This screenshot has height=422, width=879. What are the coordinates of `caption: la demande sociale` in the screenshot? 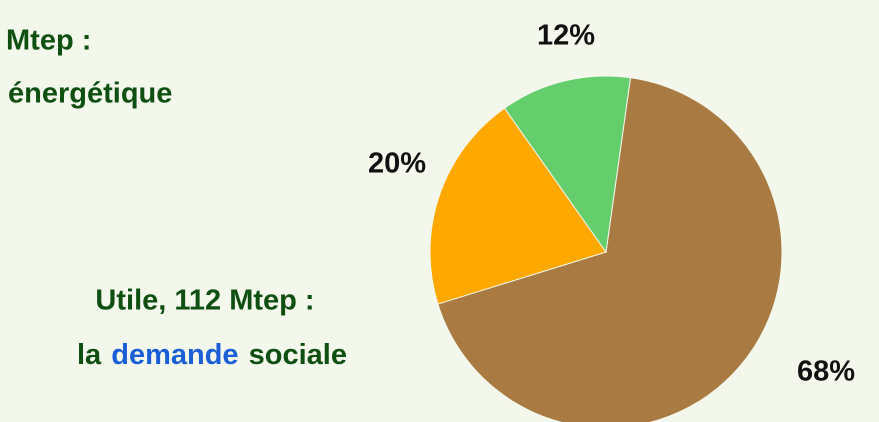 It's located at (212, 355).